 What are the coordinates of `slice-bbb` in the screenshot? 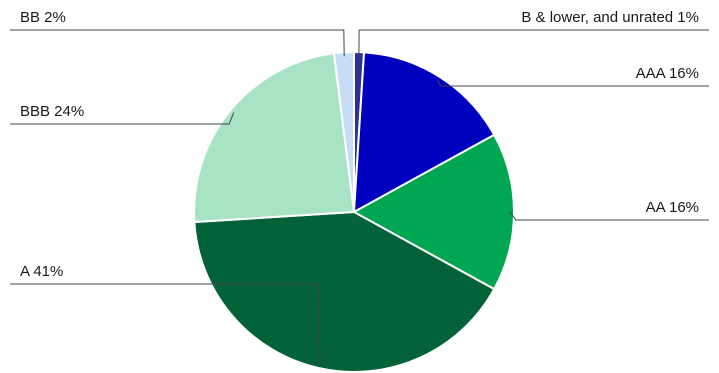 It's located at (274, 138).